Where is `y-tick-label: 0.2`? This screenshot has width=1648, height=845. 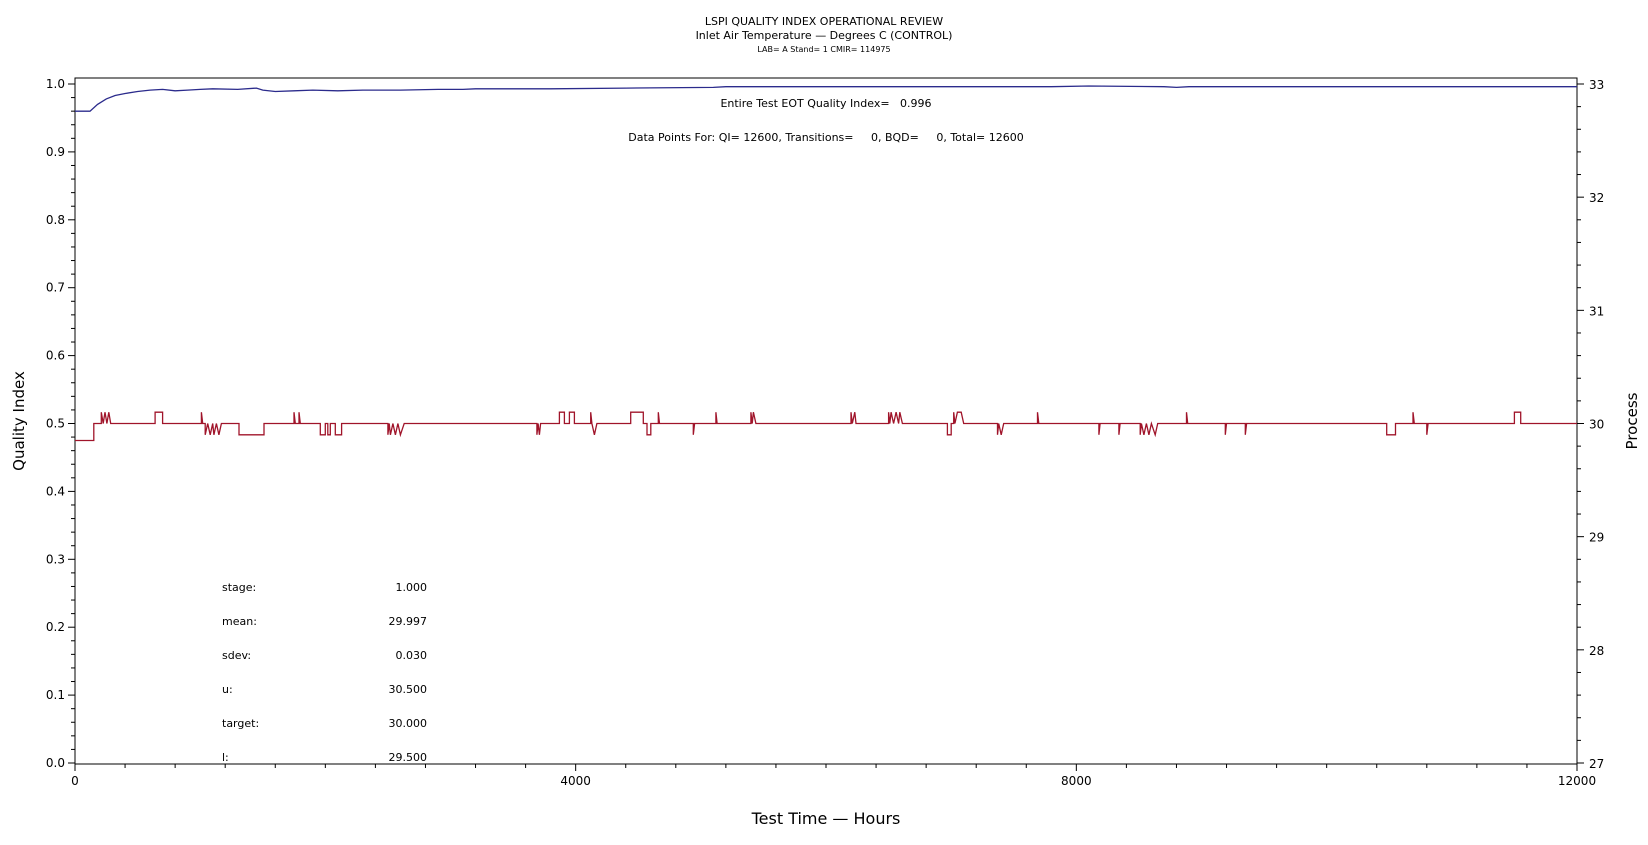
y-tick-label: 0.2 is located at coordinates (55, 627).